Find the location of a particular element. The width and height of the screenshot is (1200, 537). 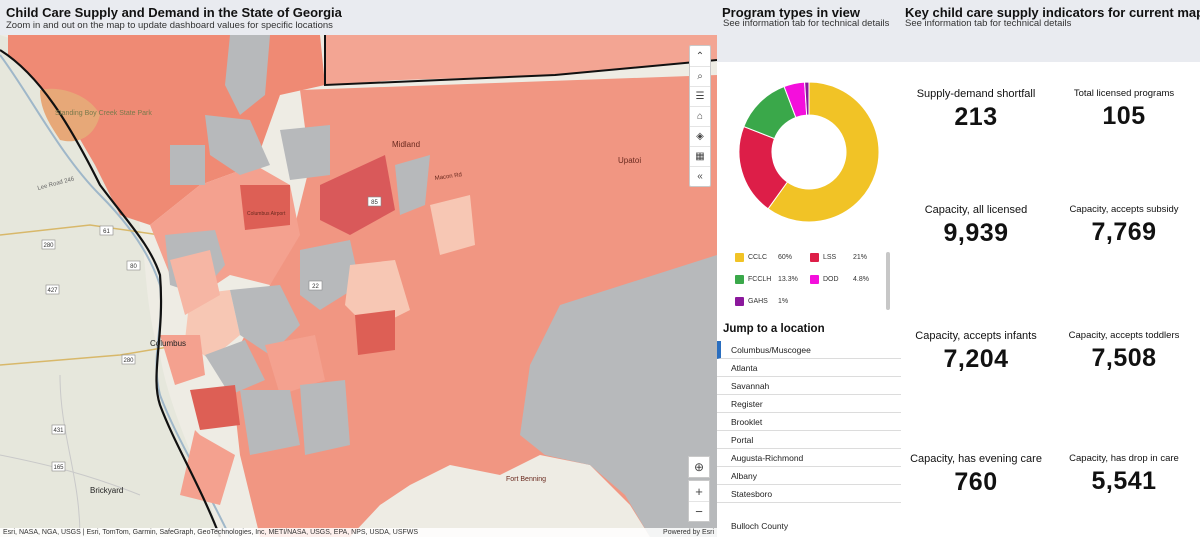

kpi-card: Capacity, accepts toddlers 7,508 is located at coordinates (1124, 351).